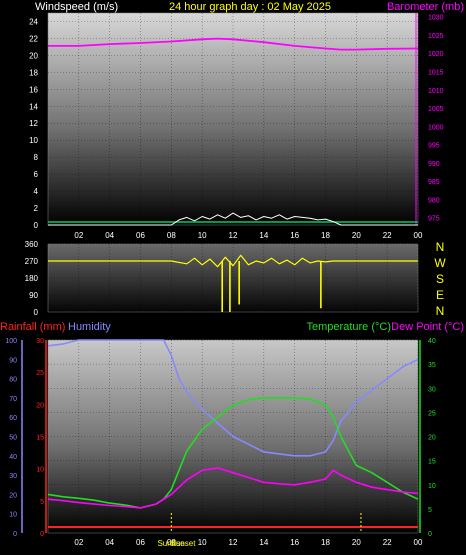 This screenshot has height=555, width=466. Describe the element at coordinates (32, 327) in the screenshot. I see `rainfall-axis-title: Rainfall (mm)` at that location.